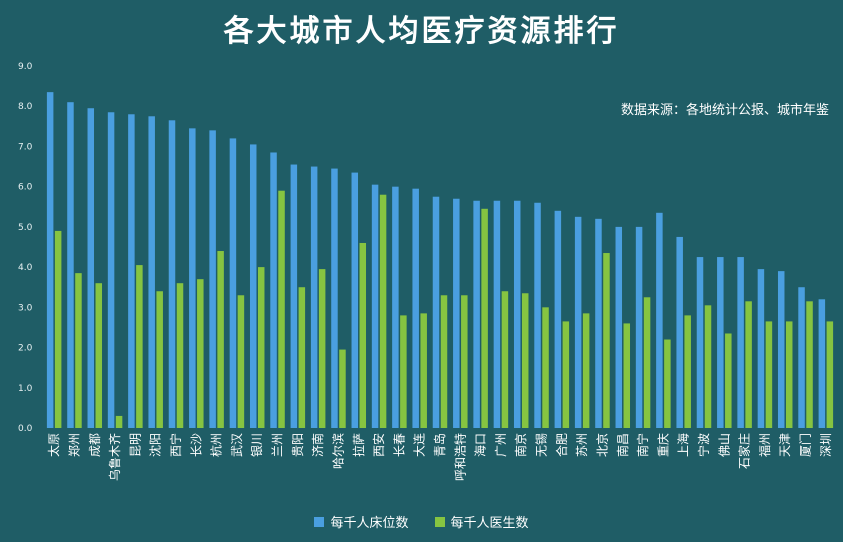 This screenshot has height=542, width=843. Describe the element at coordinates (278, 445) in the screenshot. I see `x-tick-label: 兰州` at that location.